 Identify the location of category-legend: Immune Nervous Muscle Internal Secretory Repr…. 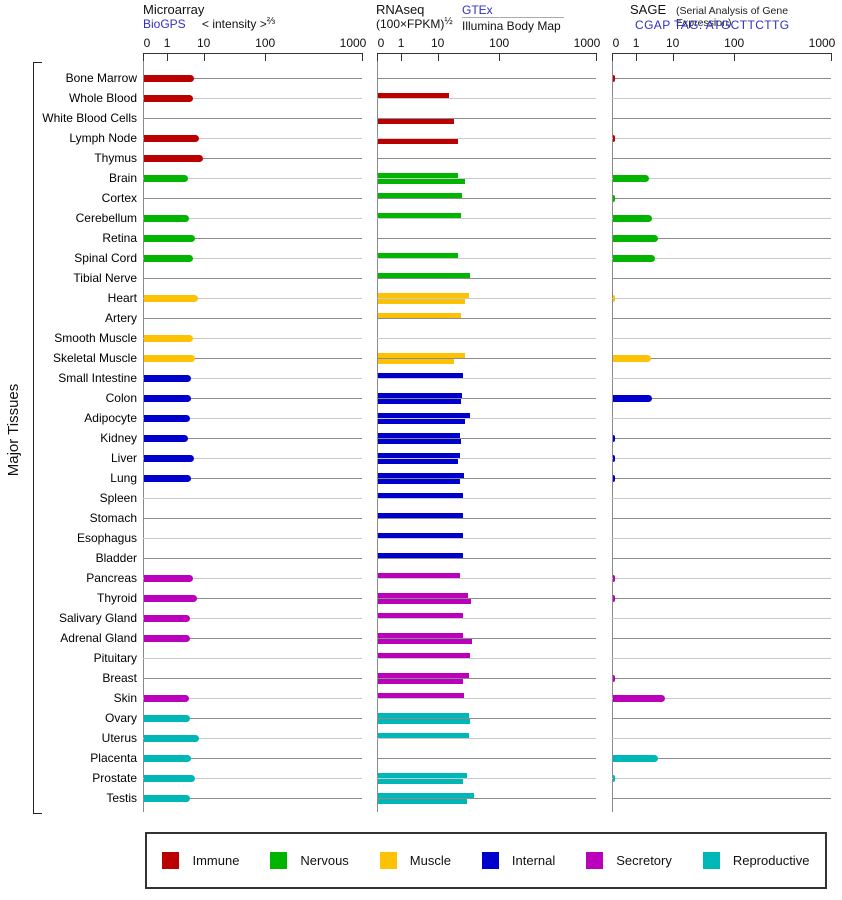
(486, 860).